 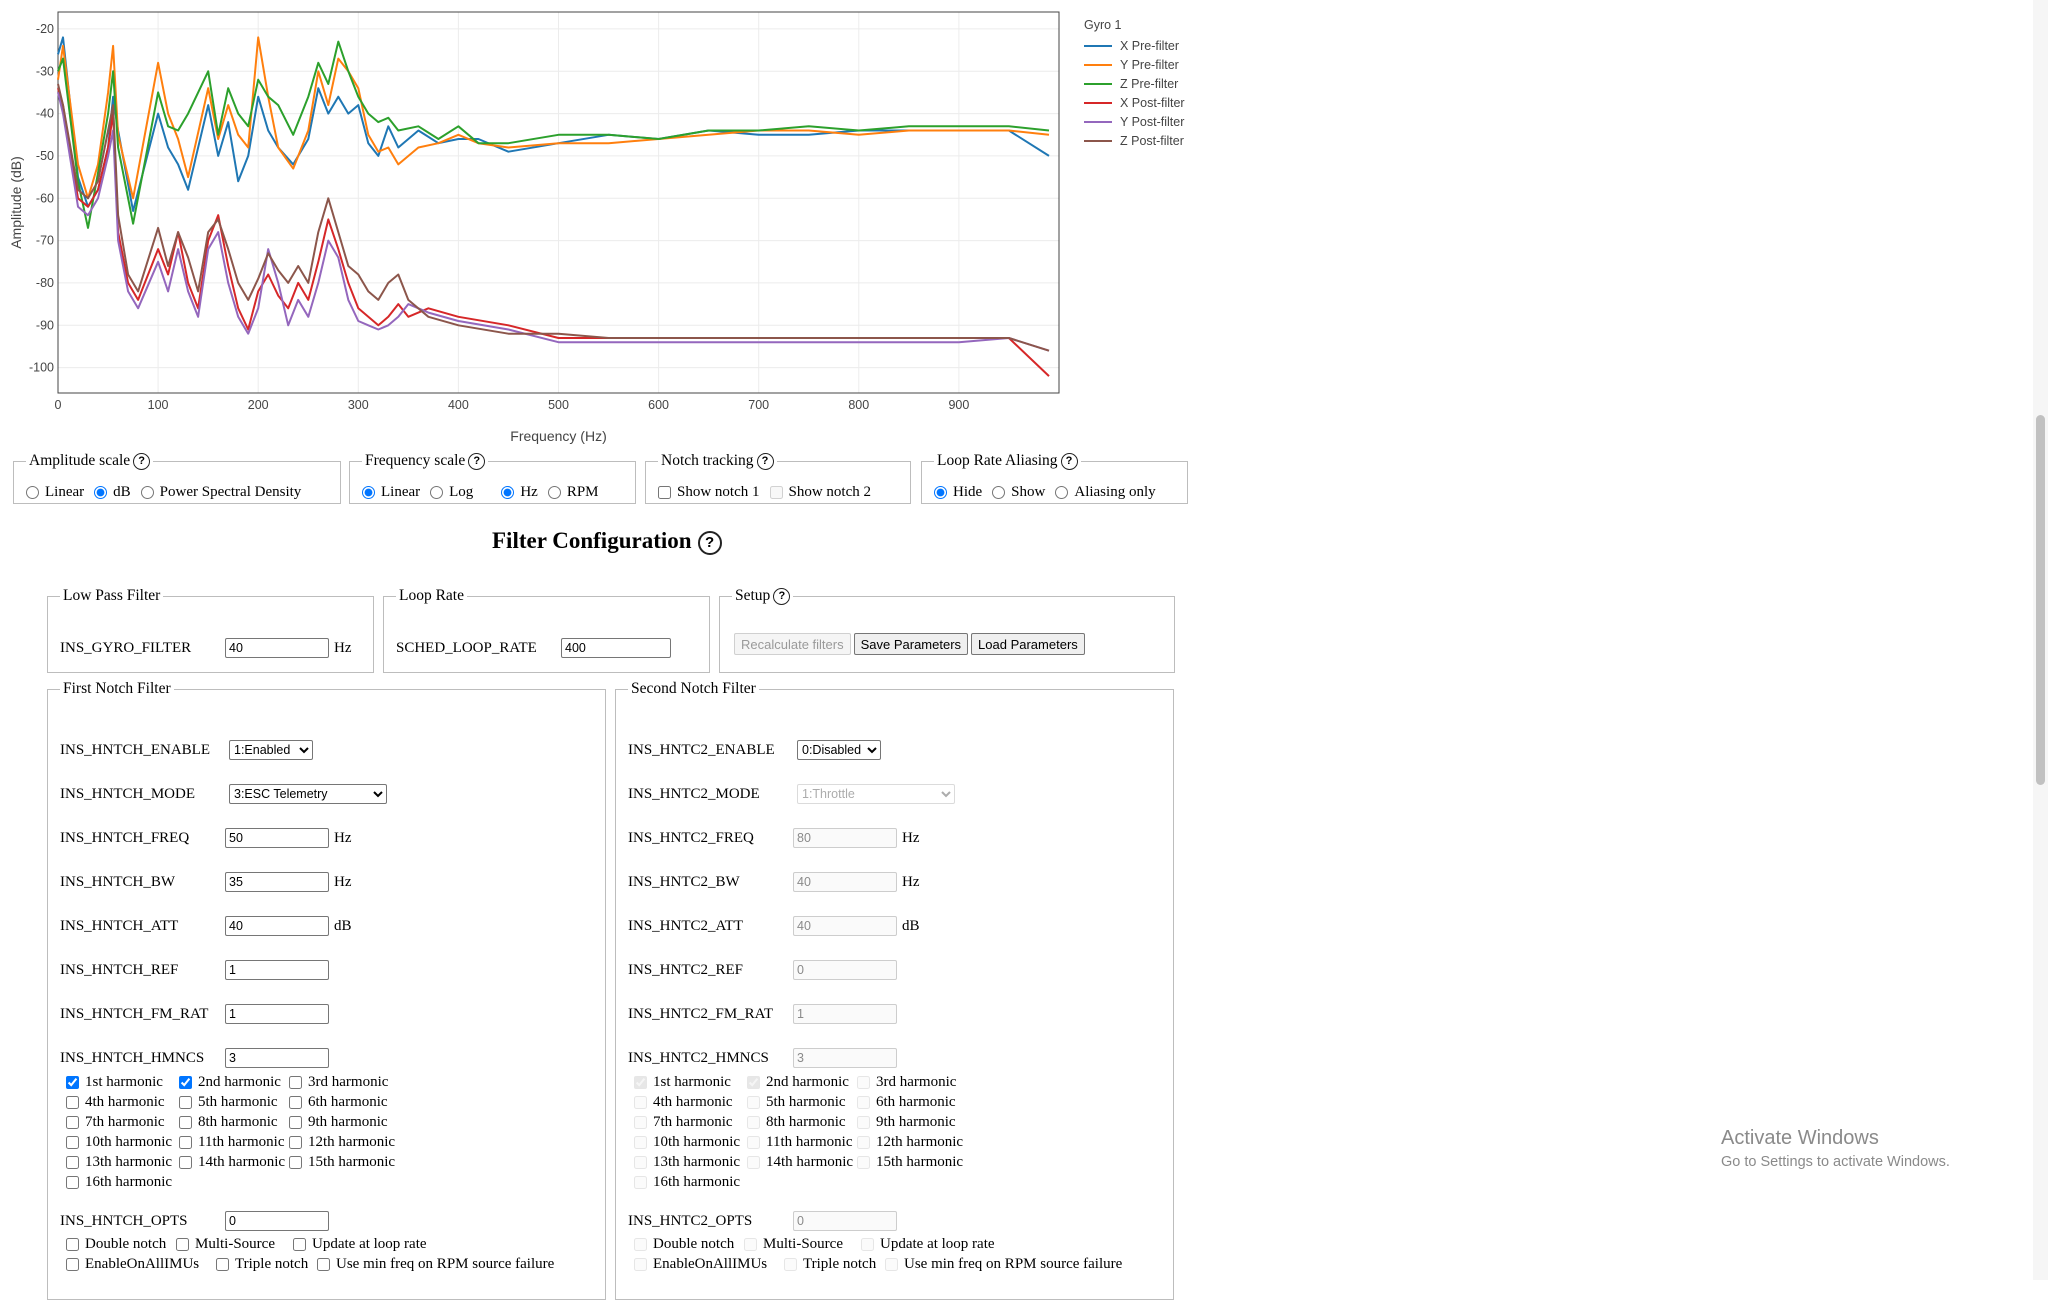 What do you see at coordinates (876, 794) in the screenshot?
I see `notch2-mode-select: 1:Throttle` at bounding box center [876, 794].